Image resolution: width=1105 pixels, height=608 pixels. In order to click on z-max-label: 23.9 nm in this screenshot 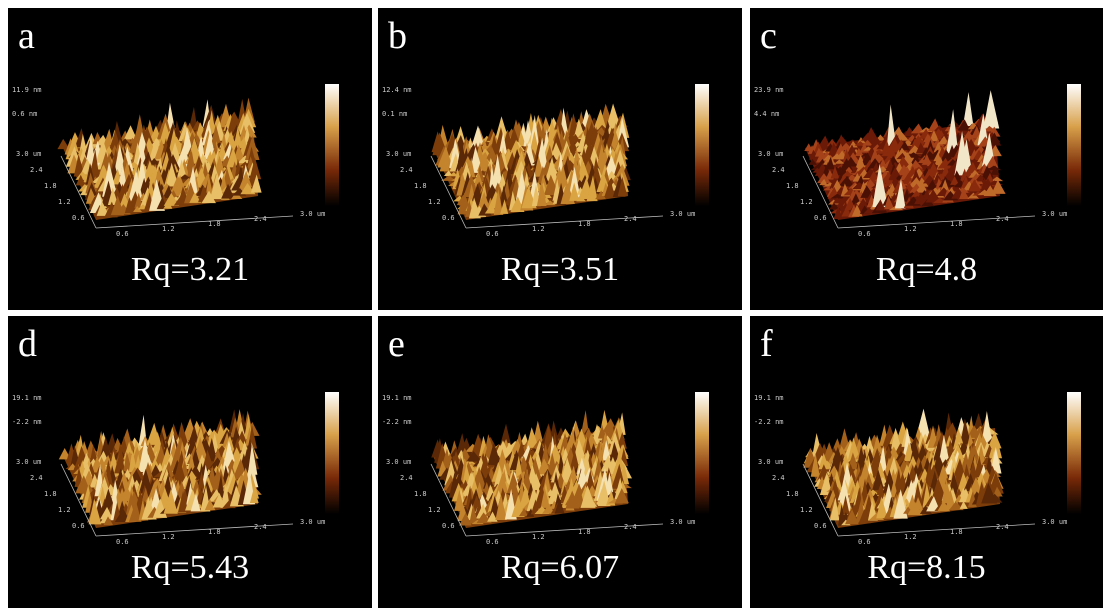, I will do `click(769, 90)`.